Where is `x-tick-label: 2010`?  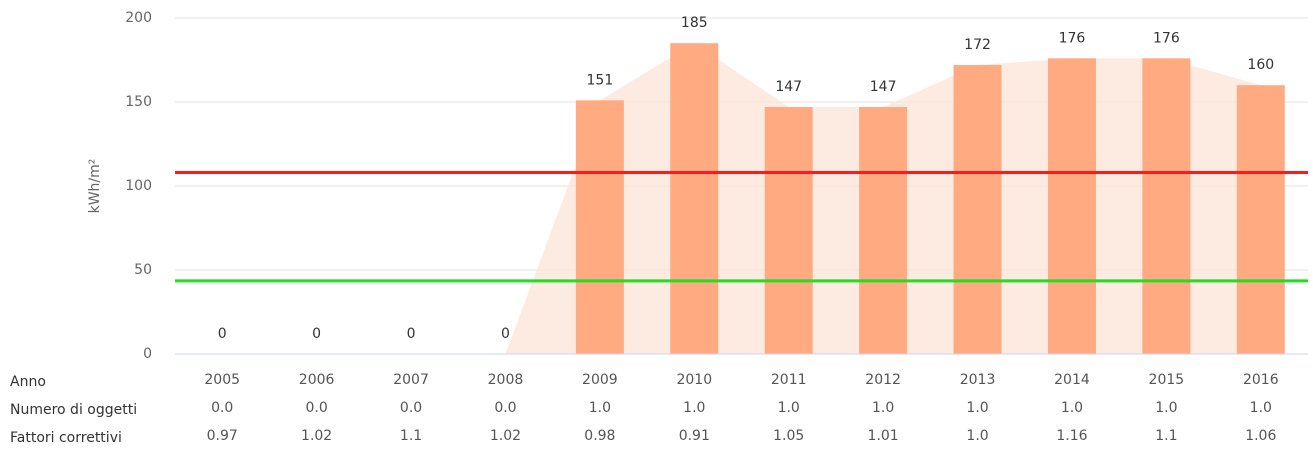
x-tick-label: 2010 is located at coordinates (694, 380).